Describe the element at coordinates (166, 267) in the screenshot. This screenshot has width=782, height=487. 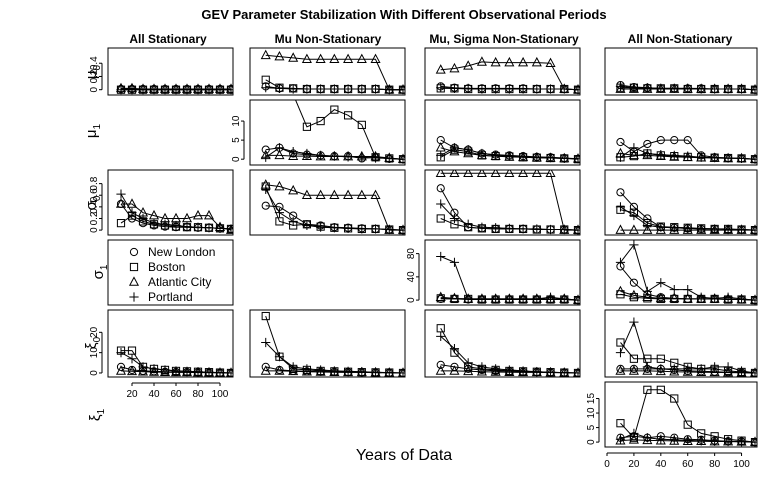
I see `legend-label-boston: Boston` at that location.